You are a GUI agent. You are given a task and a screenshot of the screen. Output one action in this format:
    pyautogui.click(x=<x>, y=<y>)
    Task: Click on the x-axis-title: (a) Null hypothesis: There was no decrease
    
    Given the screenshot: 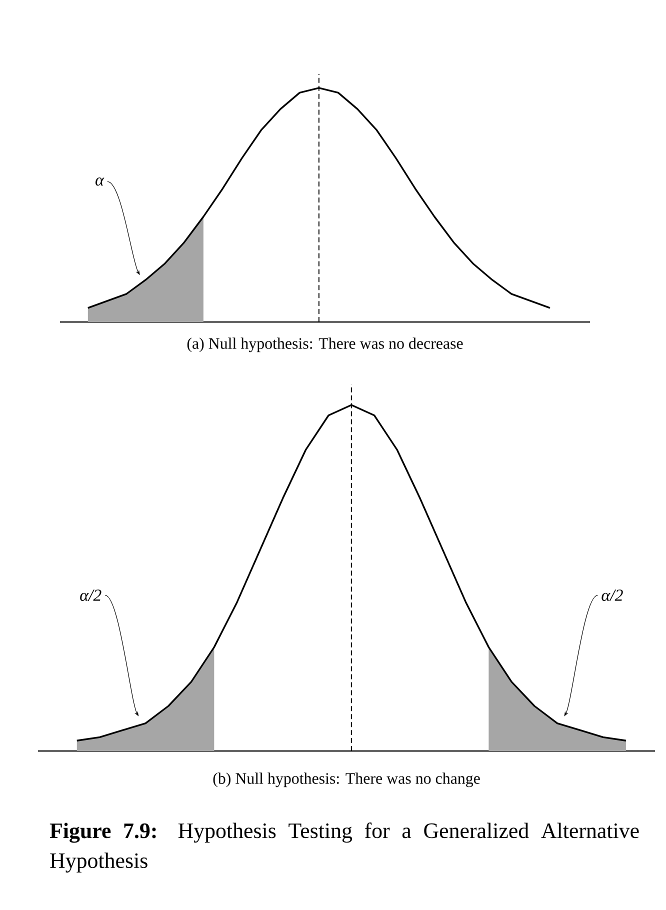 What is the action you would take?
    pyautogui.click(x=325, y=345)
    